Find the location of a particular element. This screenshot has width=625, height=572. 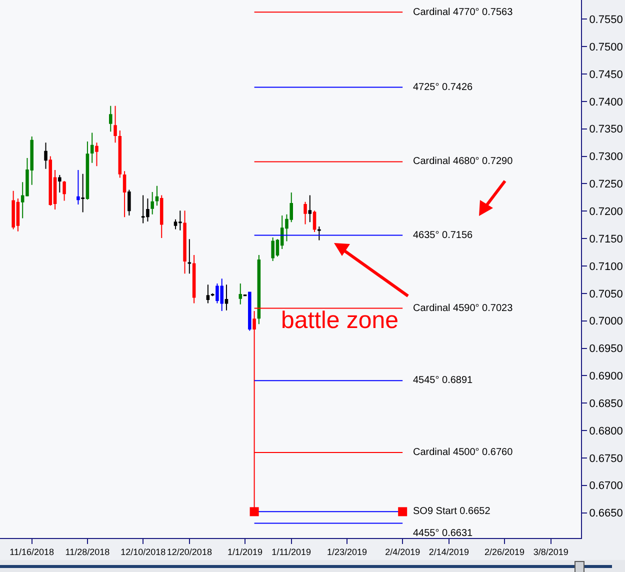

y-tick-label: 0.7050 is located at coordinates (606, 294).